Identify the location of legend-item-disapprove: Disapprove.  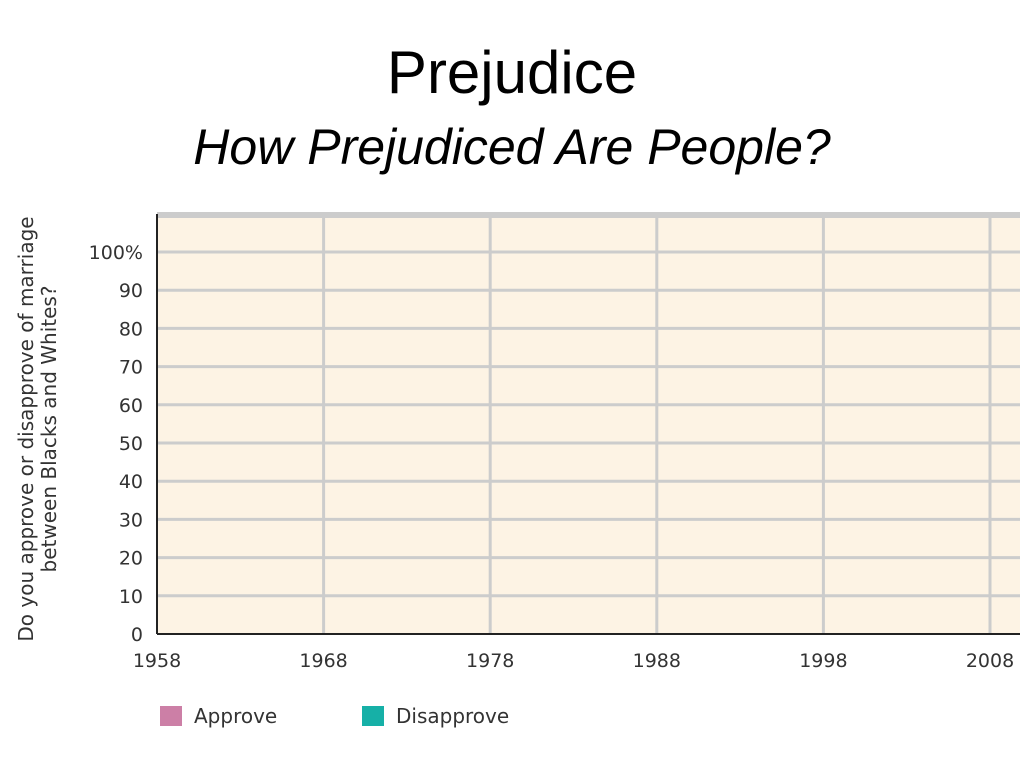
(435, 716).